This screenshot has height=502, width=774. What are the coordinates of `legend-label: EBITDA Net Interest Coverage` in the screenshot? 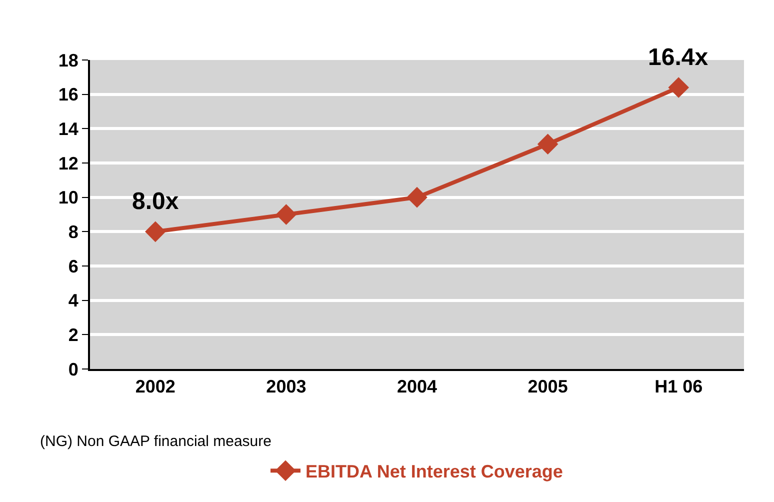 It's located at (434, 472).